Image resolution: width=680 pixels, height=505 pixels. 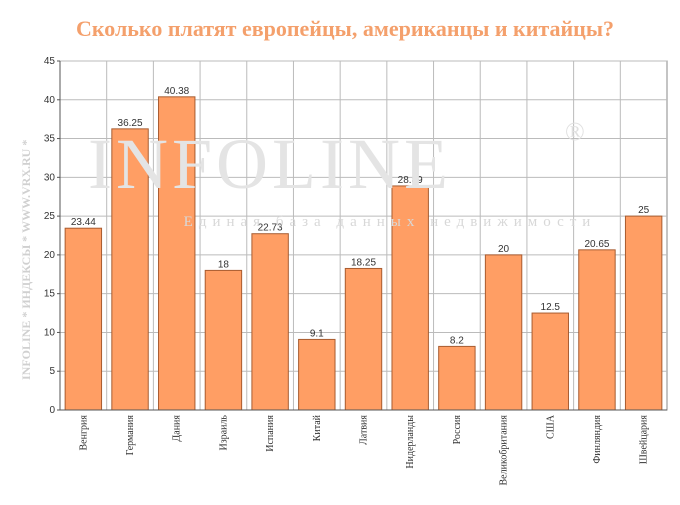 What do you see at coordinates (364, 430) in the screenshot?
I see `x-tick-label: Латвия` at bounding box center [364, 430].